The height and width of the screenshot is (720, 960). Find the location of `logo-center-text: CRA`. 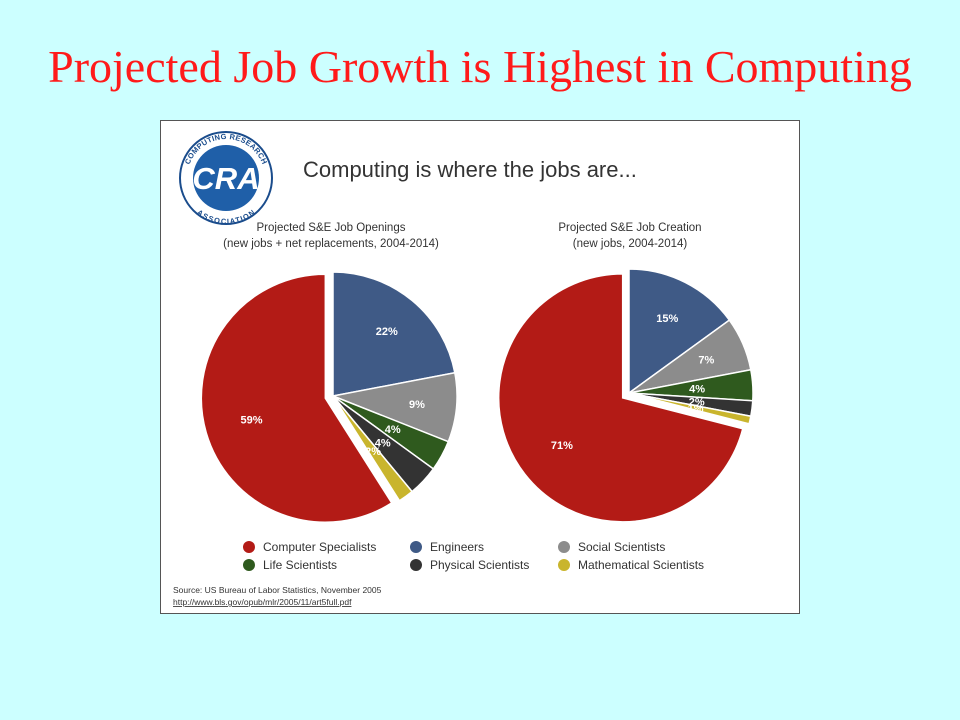

logo-center-text: CRA is located at coordinates (225, 178).